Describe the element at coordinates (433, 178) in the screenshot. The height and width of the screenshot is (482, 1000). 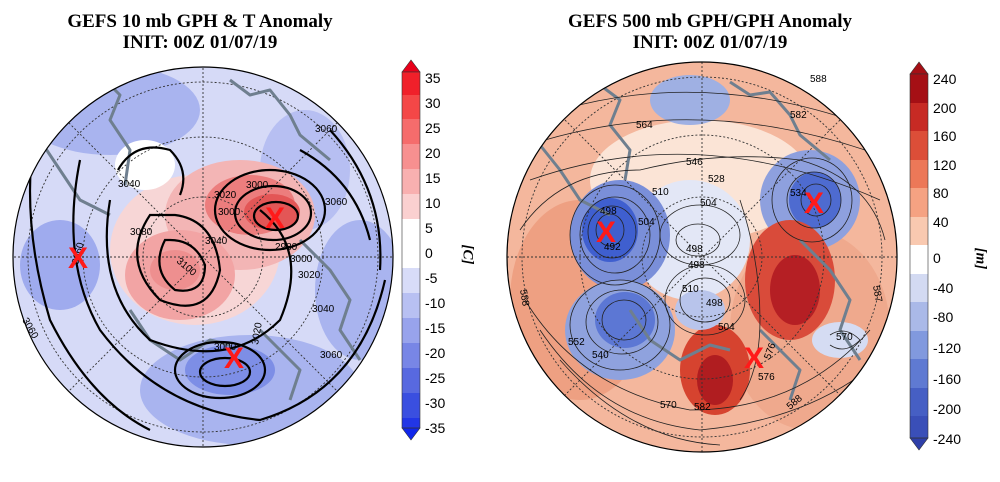
I see `colorbar-tick: 15` at that location.